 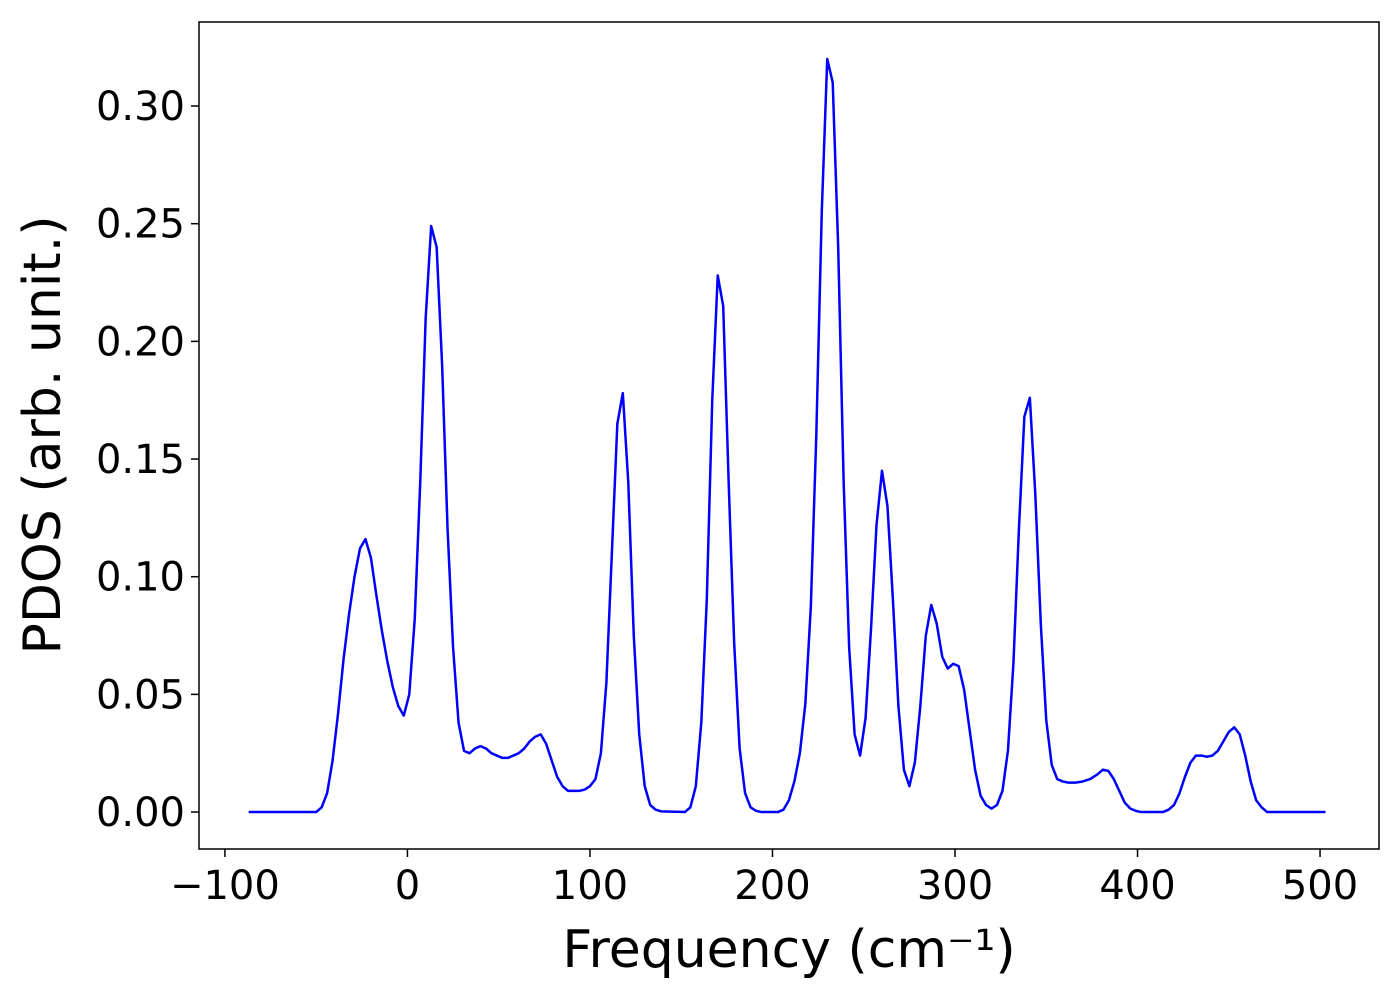 What do you see at coordinates (140, 813) in the screenshot?
I see `y-tick-label: 0.00` at bounding box center [140, 813].